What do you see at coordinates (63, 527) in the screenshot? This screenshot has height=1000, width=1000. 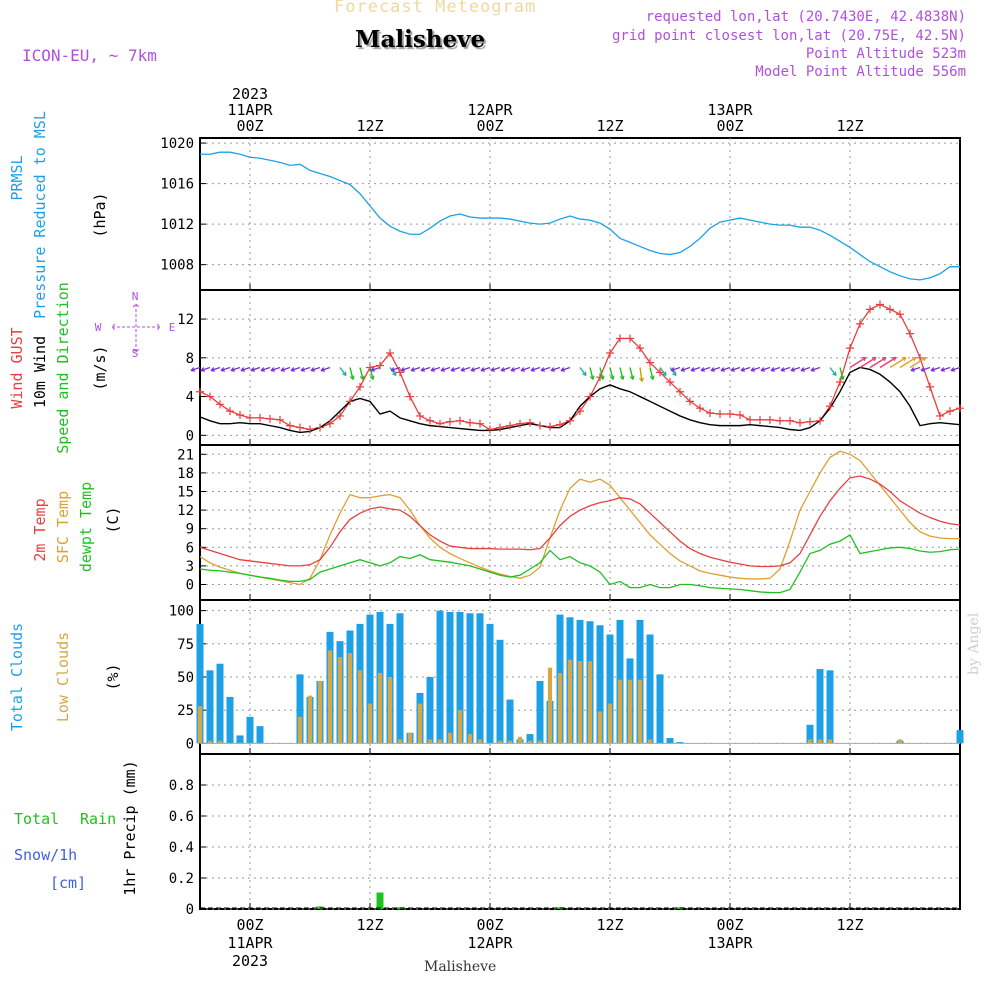 I see `temp-label-sfc: SFC Temp` at bounding box center [63, 527].